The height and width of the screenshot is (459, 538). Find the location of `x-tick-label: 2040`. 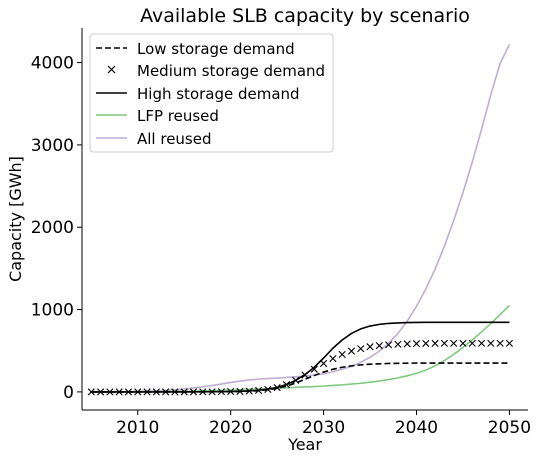

x-tick-label: 2040 is located at coordinates (416, 428).